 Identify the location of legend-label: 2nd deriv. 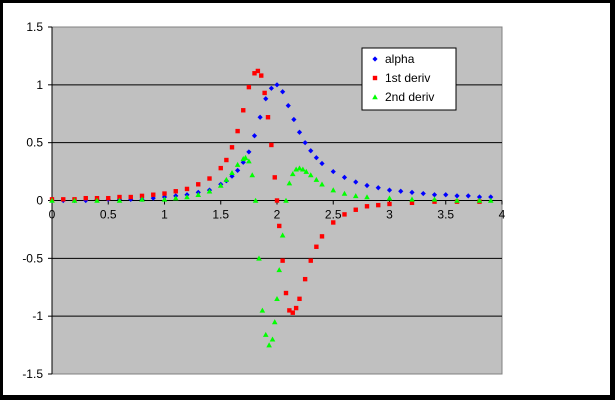
(409, 97).